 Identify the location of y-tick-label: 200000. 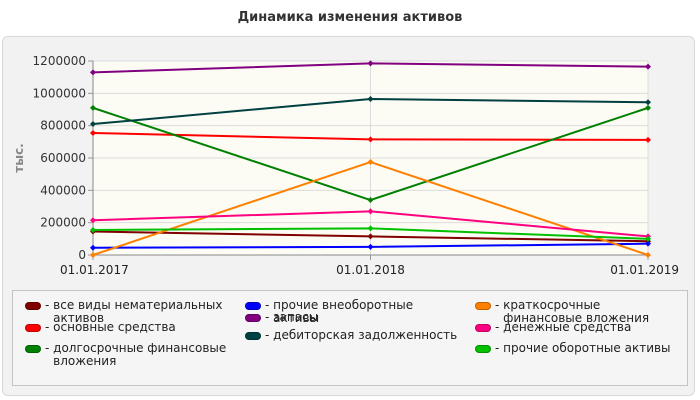
(63, 223).